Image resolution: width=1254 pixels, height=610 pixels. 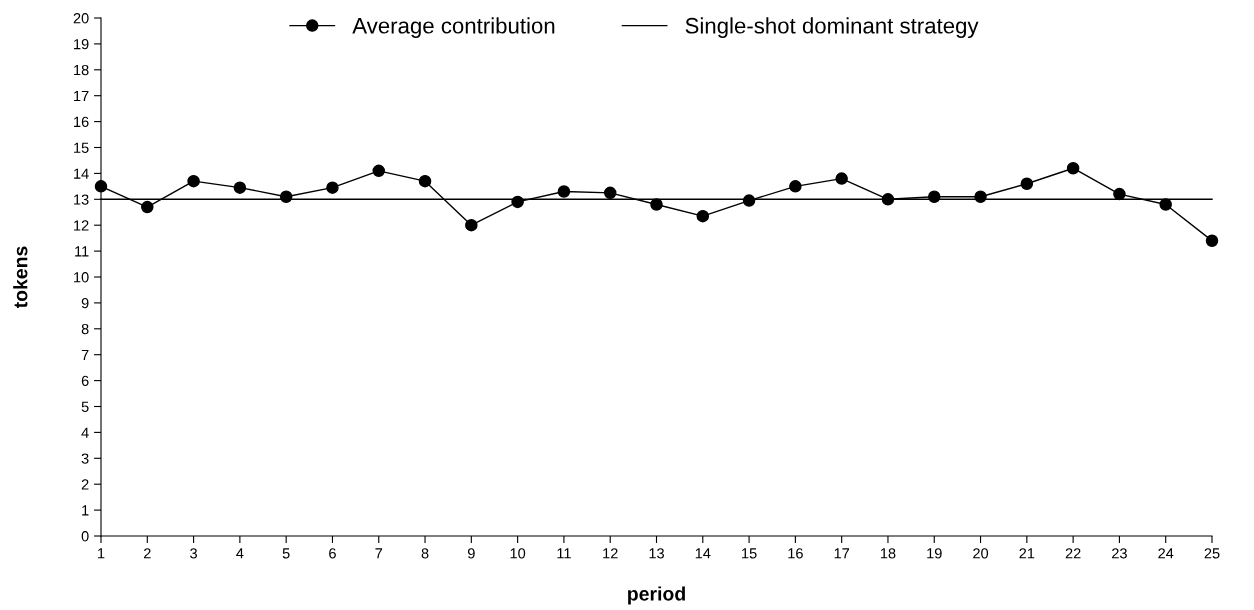 What do you see at coordinates (81, 173) in the screenshot?
I see `y-tick-label: 14` at bounding box center [81, 173].